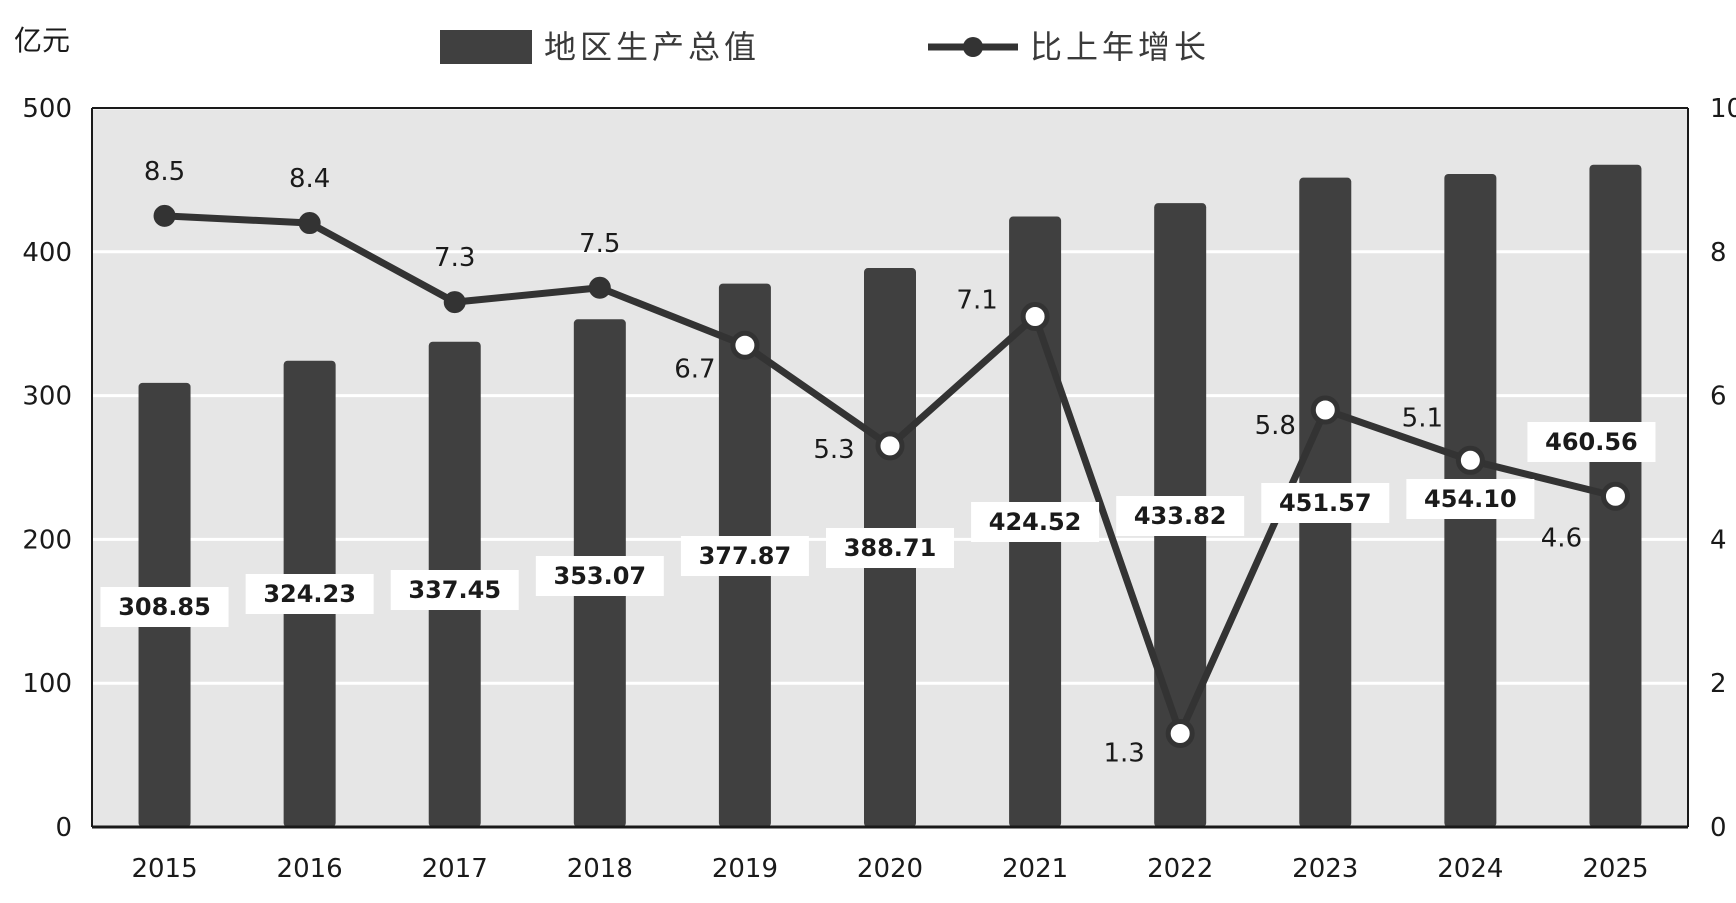 This screenshot has width=1736, height=903. What do you see at coordinates (1275, 426) in the screenshot?
I see `growth-label: 5.8` at bounding box center [1275, 426].